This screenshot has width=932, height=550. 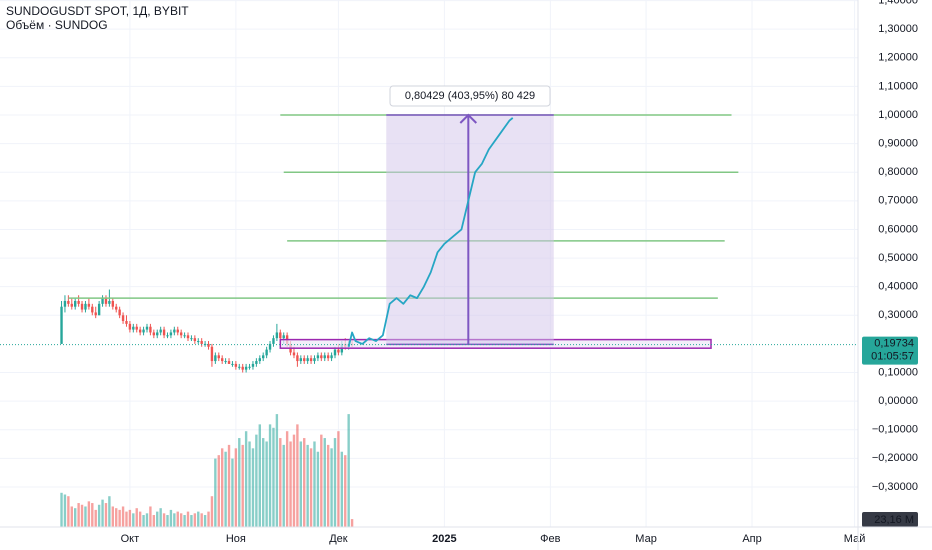 What do you see at coordinates (57, 25) in the screenshot?
I see `chart-subtitle: Объём · SUNDOG` at bounding box center [57, 25].